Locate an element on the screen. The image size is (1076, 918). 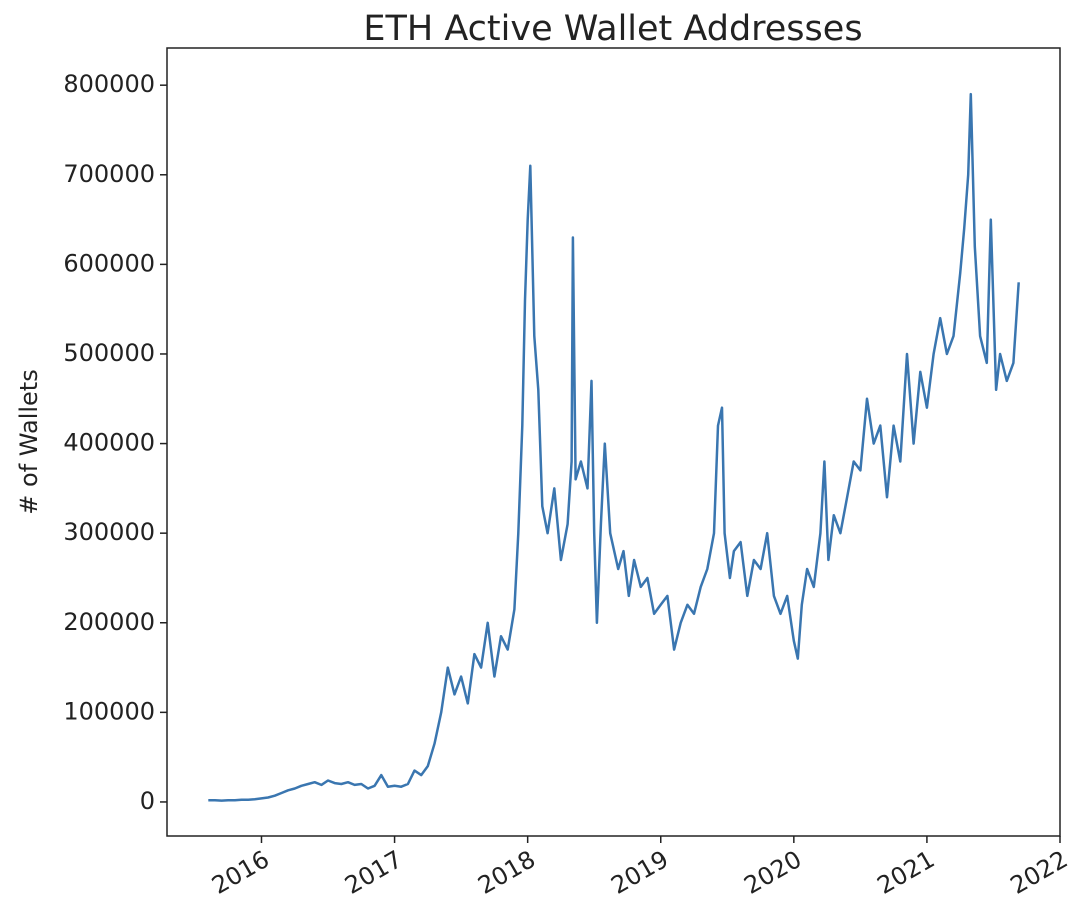
x-tick-label: 2022 is located at coordinates (1039, 872).